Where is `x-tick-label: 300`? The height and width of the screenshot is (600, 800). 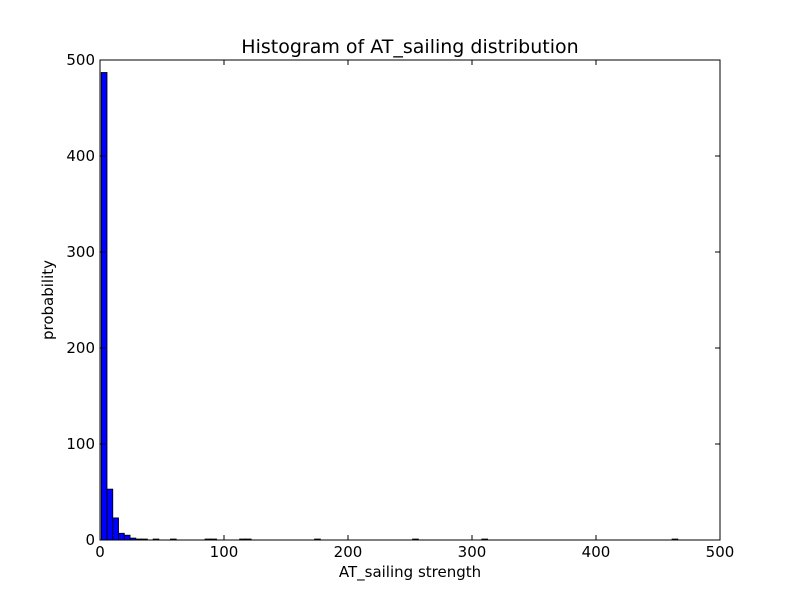
x-tick-label: 300 is located at coordinates (472, 552).